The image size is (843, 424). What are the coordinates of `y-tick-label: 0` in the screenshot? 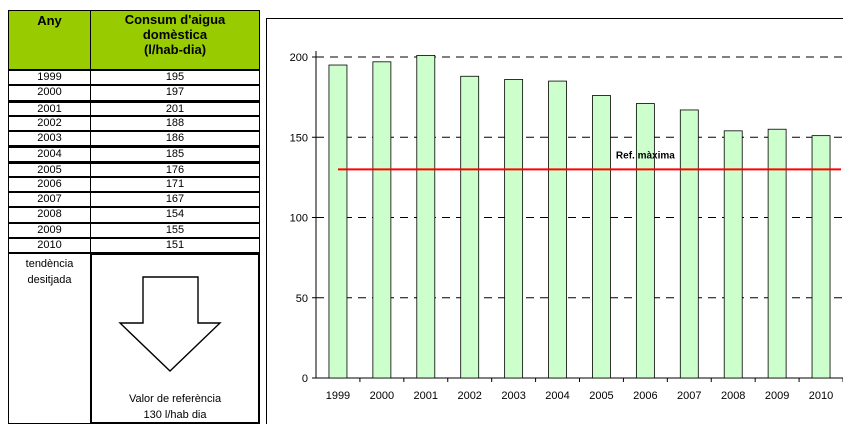 It's located at (305, 379).